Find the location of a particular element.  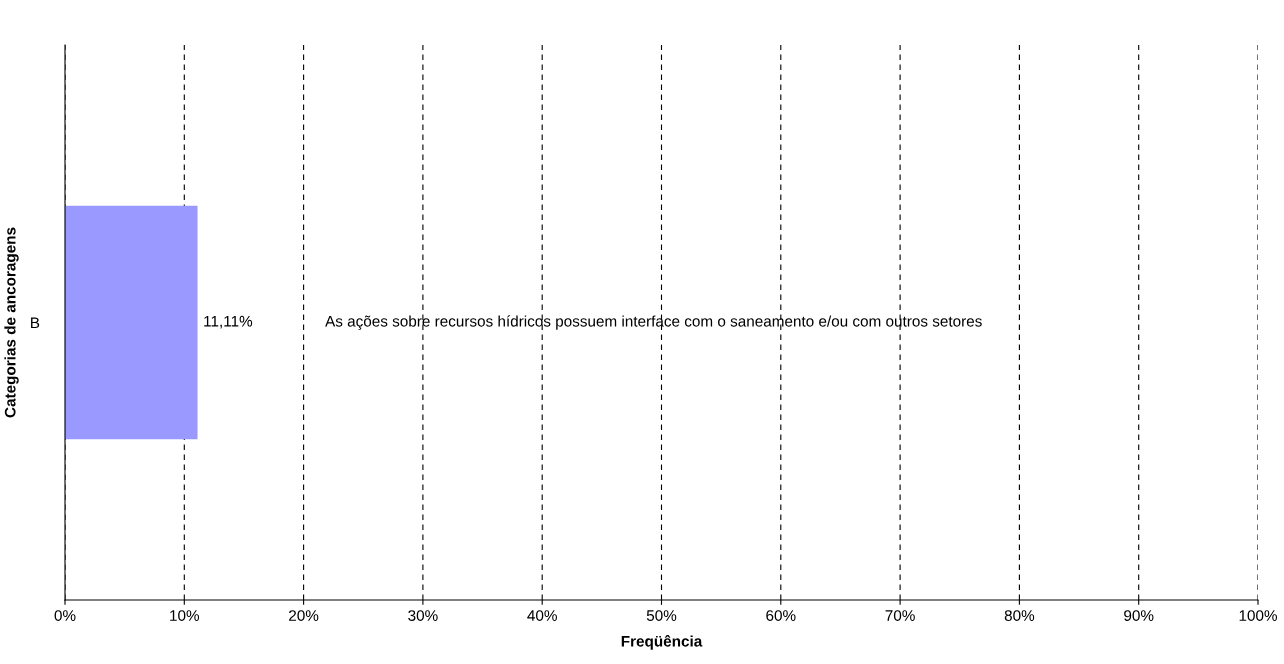

x-tick-label: 90% is located at coordinates (1139, 615).